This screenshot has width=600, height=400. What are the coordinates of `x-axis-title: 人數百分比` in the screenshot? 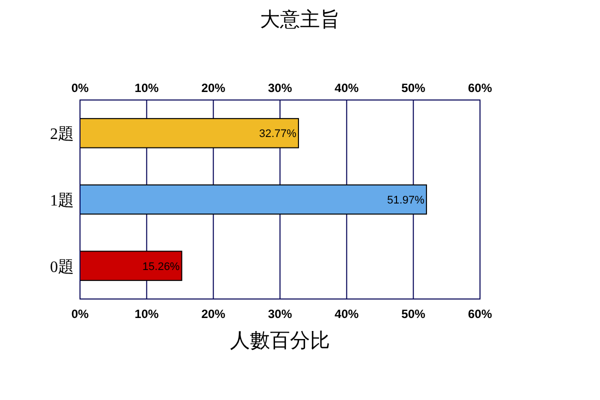 It's located at (280, 341).